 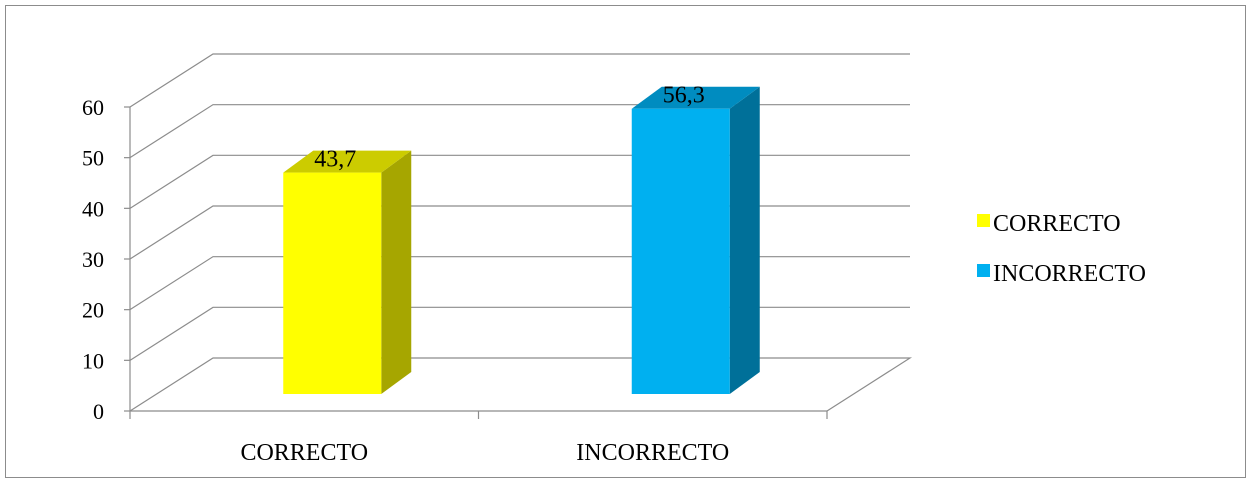 What do you see at coordinates (304, 453) in the screenshot?
I see `x-category-label: CORRECTO` at bounding box center [304, 453].